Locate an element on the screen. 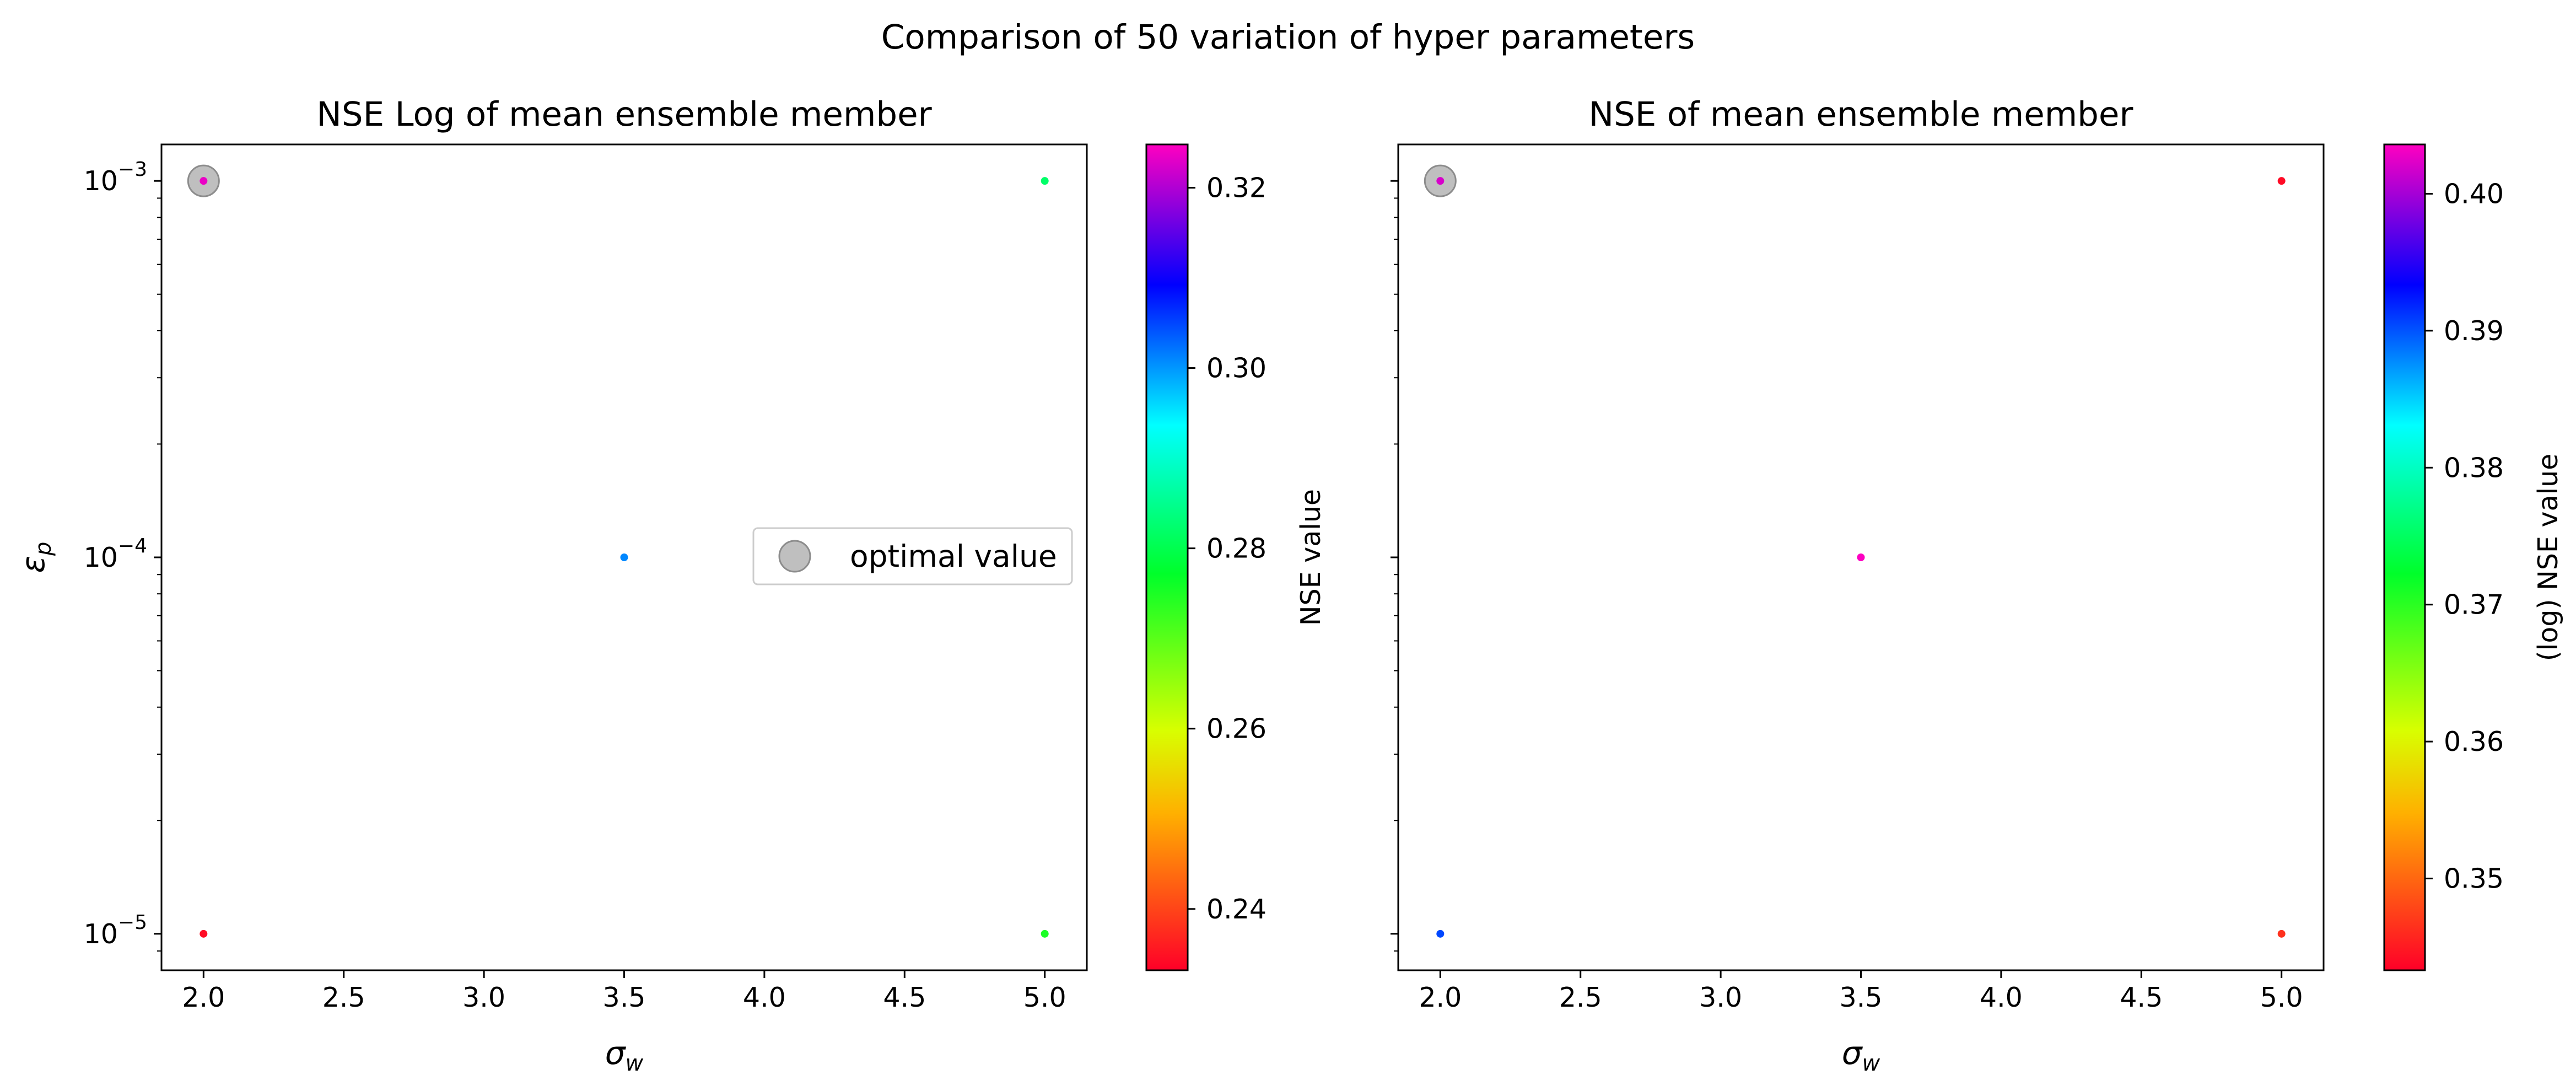 The width and height of the screenshot is (2576, 1091). colorbar-tick-label: 0.24 is located at coordinates (1237, 909).